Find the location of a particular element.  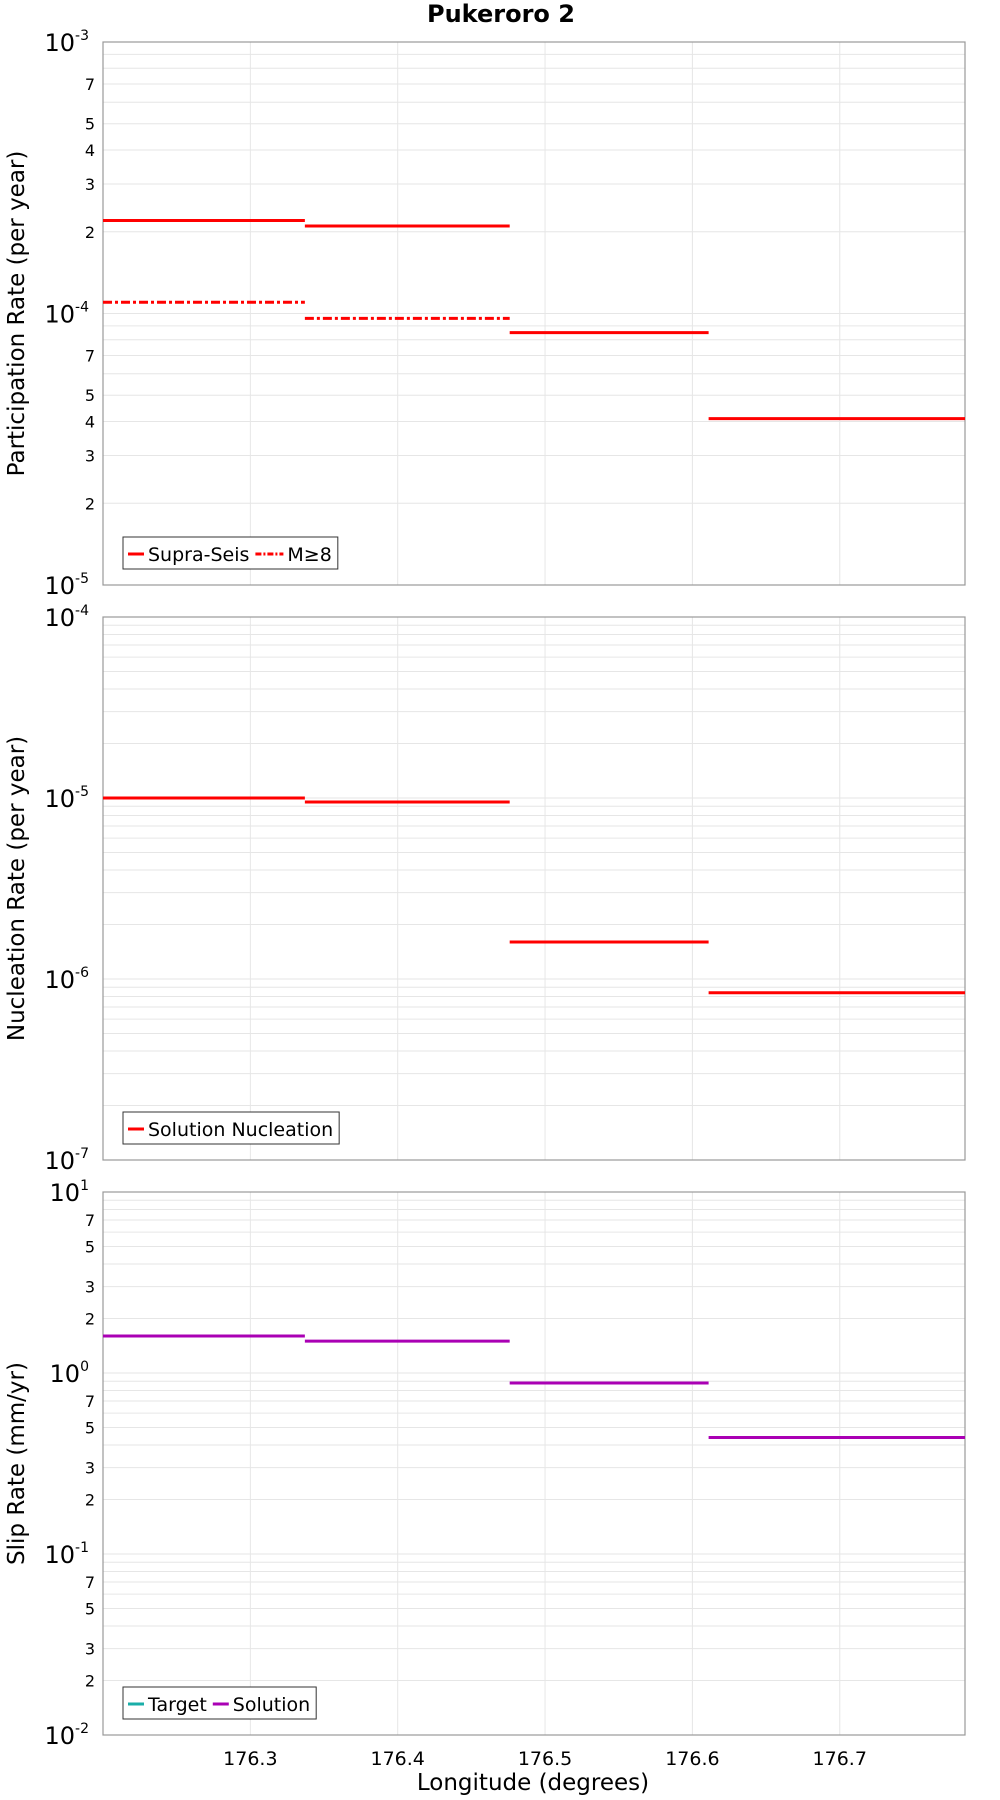

y-axis-label: Nucleation Rate (per year) is located at coordinates (17, 888).